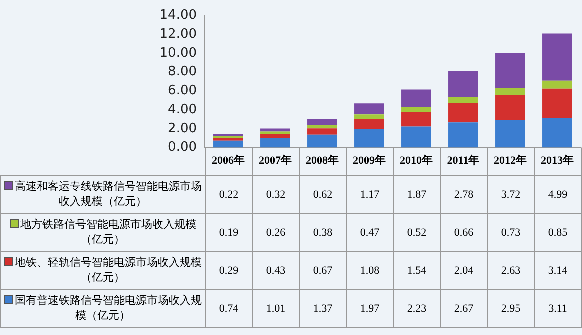 This screenshot has height=335, width=582. I want to click on y-tick-label: 8.00, so click(182, 72).